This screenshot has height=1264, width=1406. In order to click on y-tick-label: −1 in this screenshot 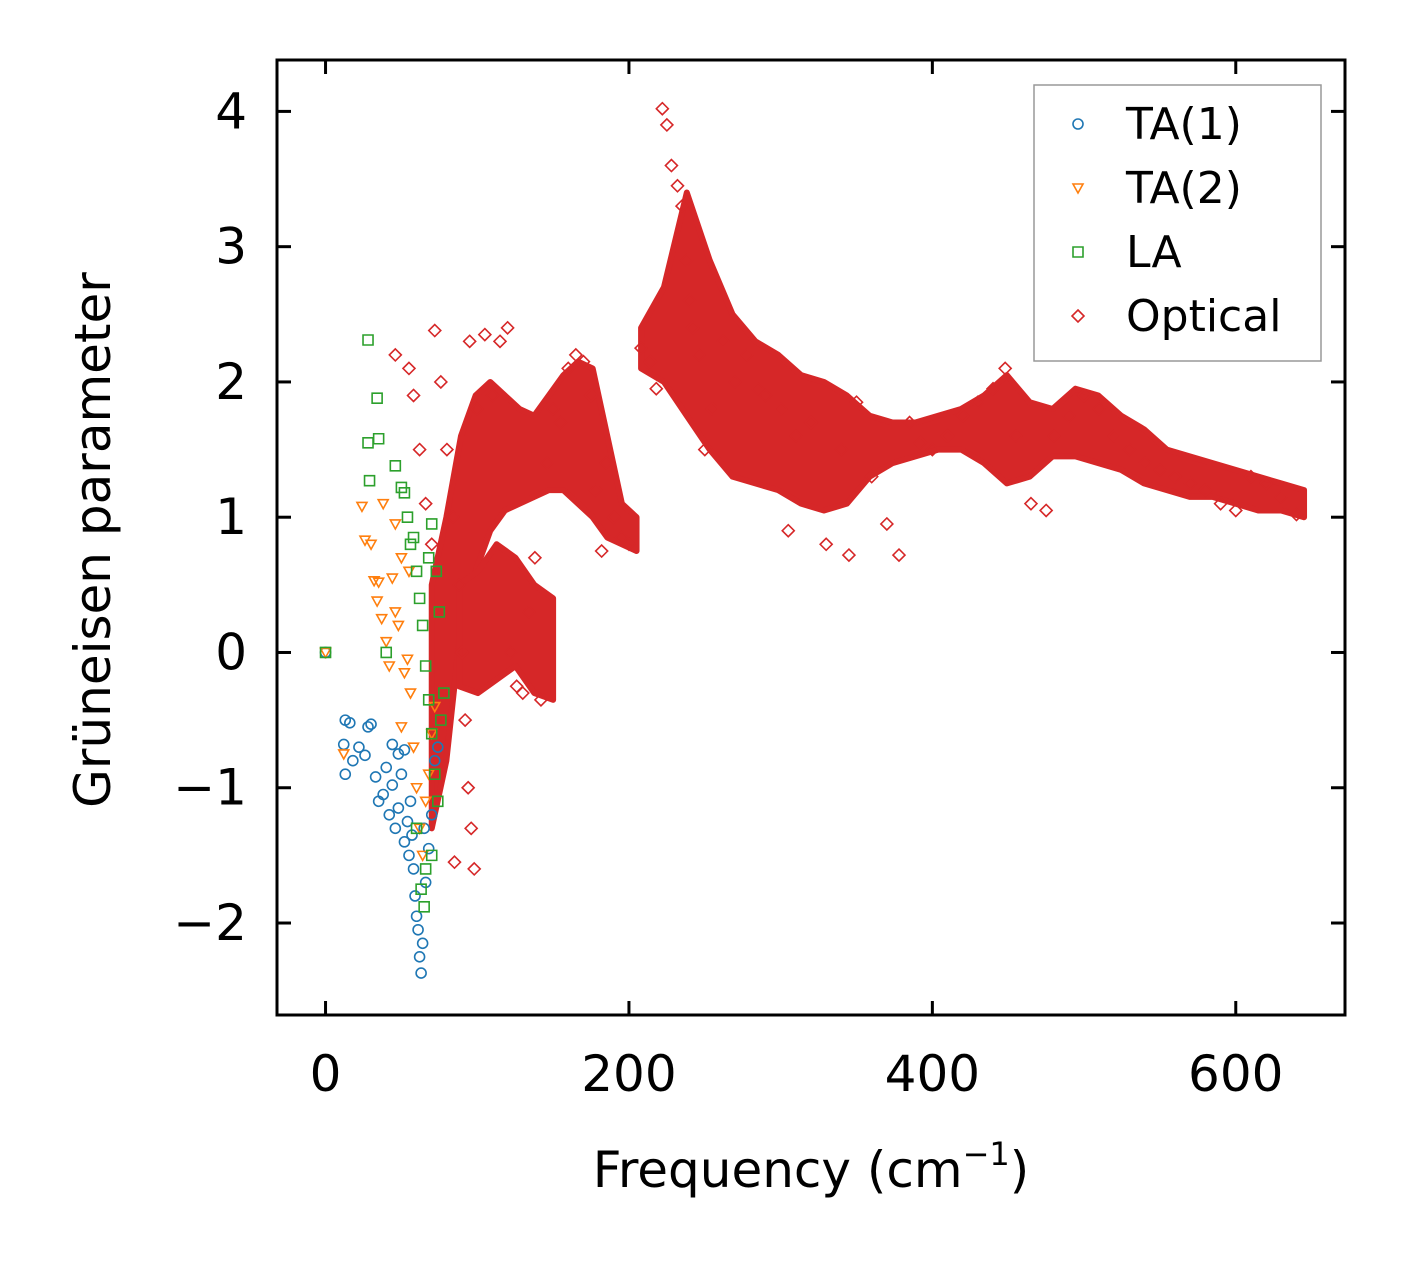, I will do `click(210, 788)`.